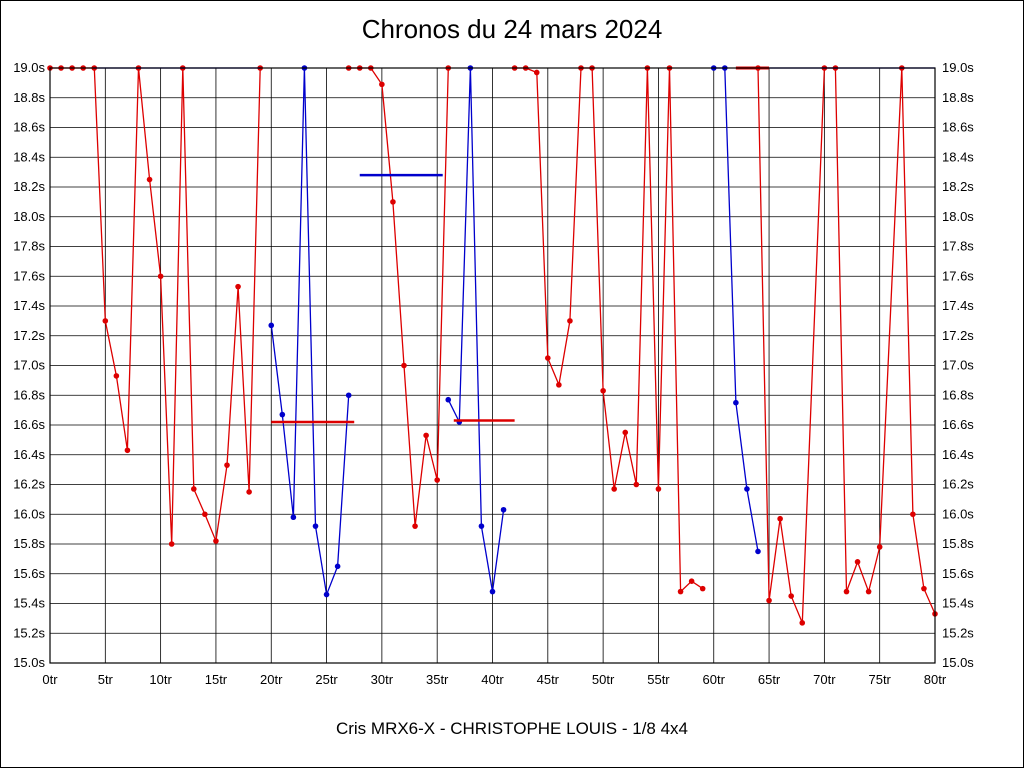 The height and width of the screenshot is (768, 1024). Describe the element at coordinates (106, 679) in the screenshot. I see `x-tick-label: 5tr` at that location.